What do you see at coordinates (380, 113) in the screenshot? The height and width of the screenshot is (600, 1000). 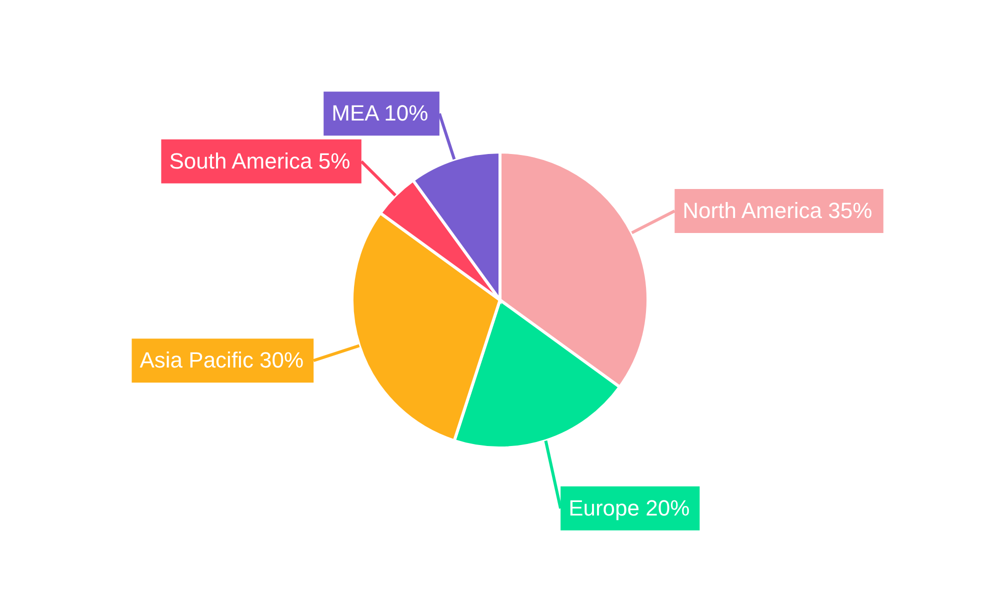 I see `slice-label: MEA 10%` at bounding box center [380, 113].